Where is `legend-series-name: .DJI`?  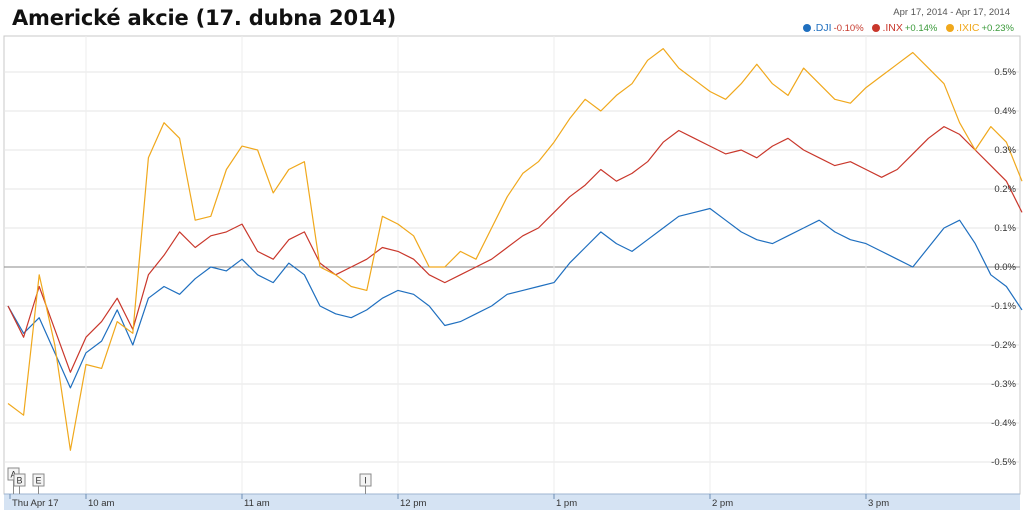 legend-series-name: .DJI is located at coordinates (822, 28).